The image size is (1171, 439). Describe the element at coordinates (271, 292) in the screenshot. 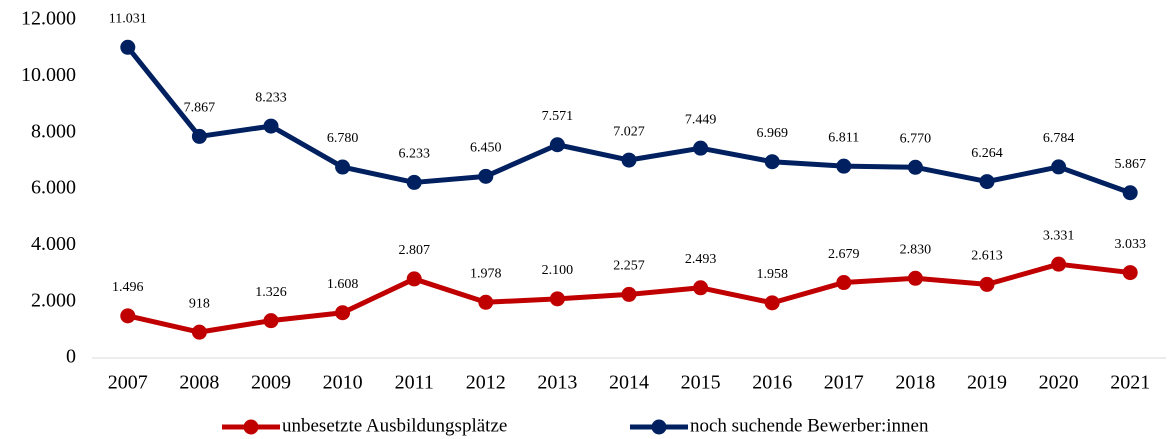

I see `data-label: 1.326` at that location.